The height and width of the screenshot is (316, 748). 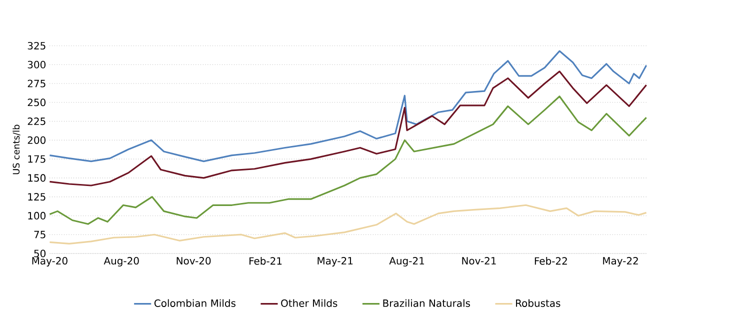 I want to click on y-tick-label: 100, so click(x=37, y=216).